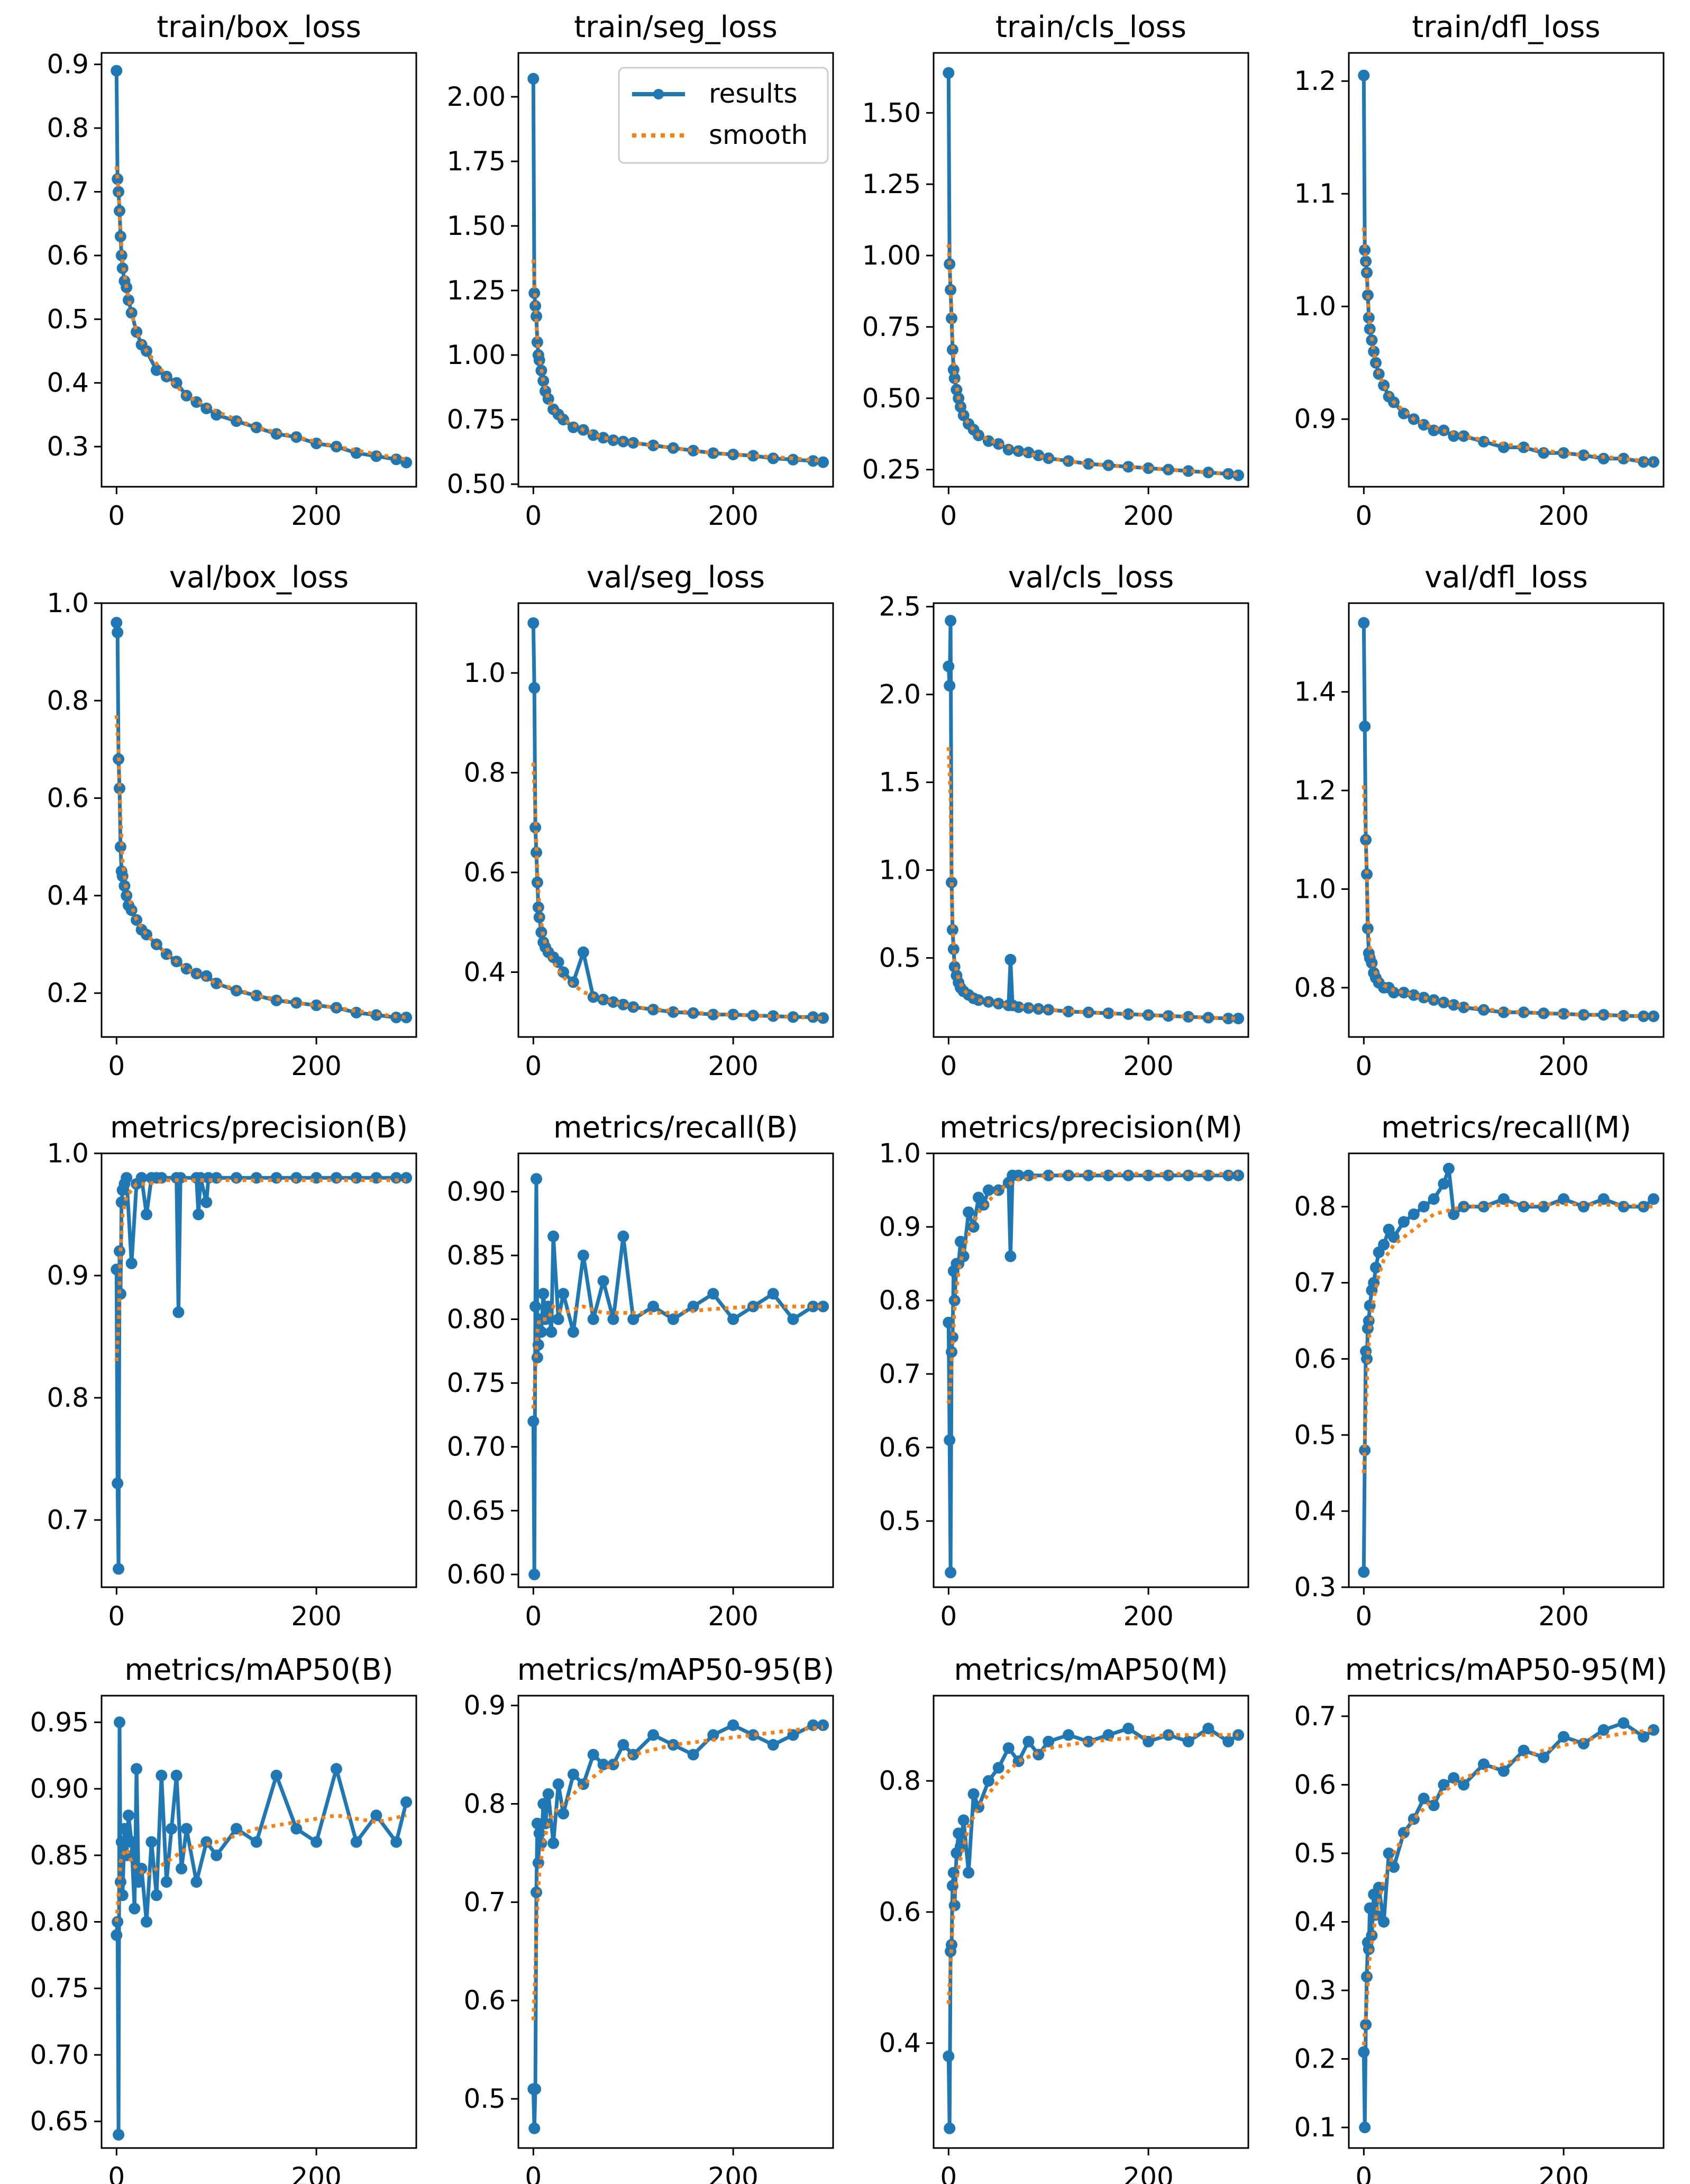 The image size is (1690, 2184). Describe the element at coordinates (476, 355) in the screenshot. I see `y-tick-label: 1.00` at that location.